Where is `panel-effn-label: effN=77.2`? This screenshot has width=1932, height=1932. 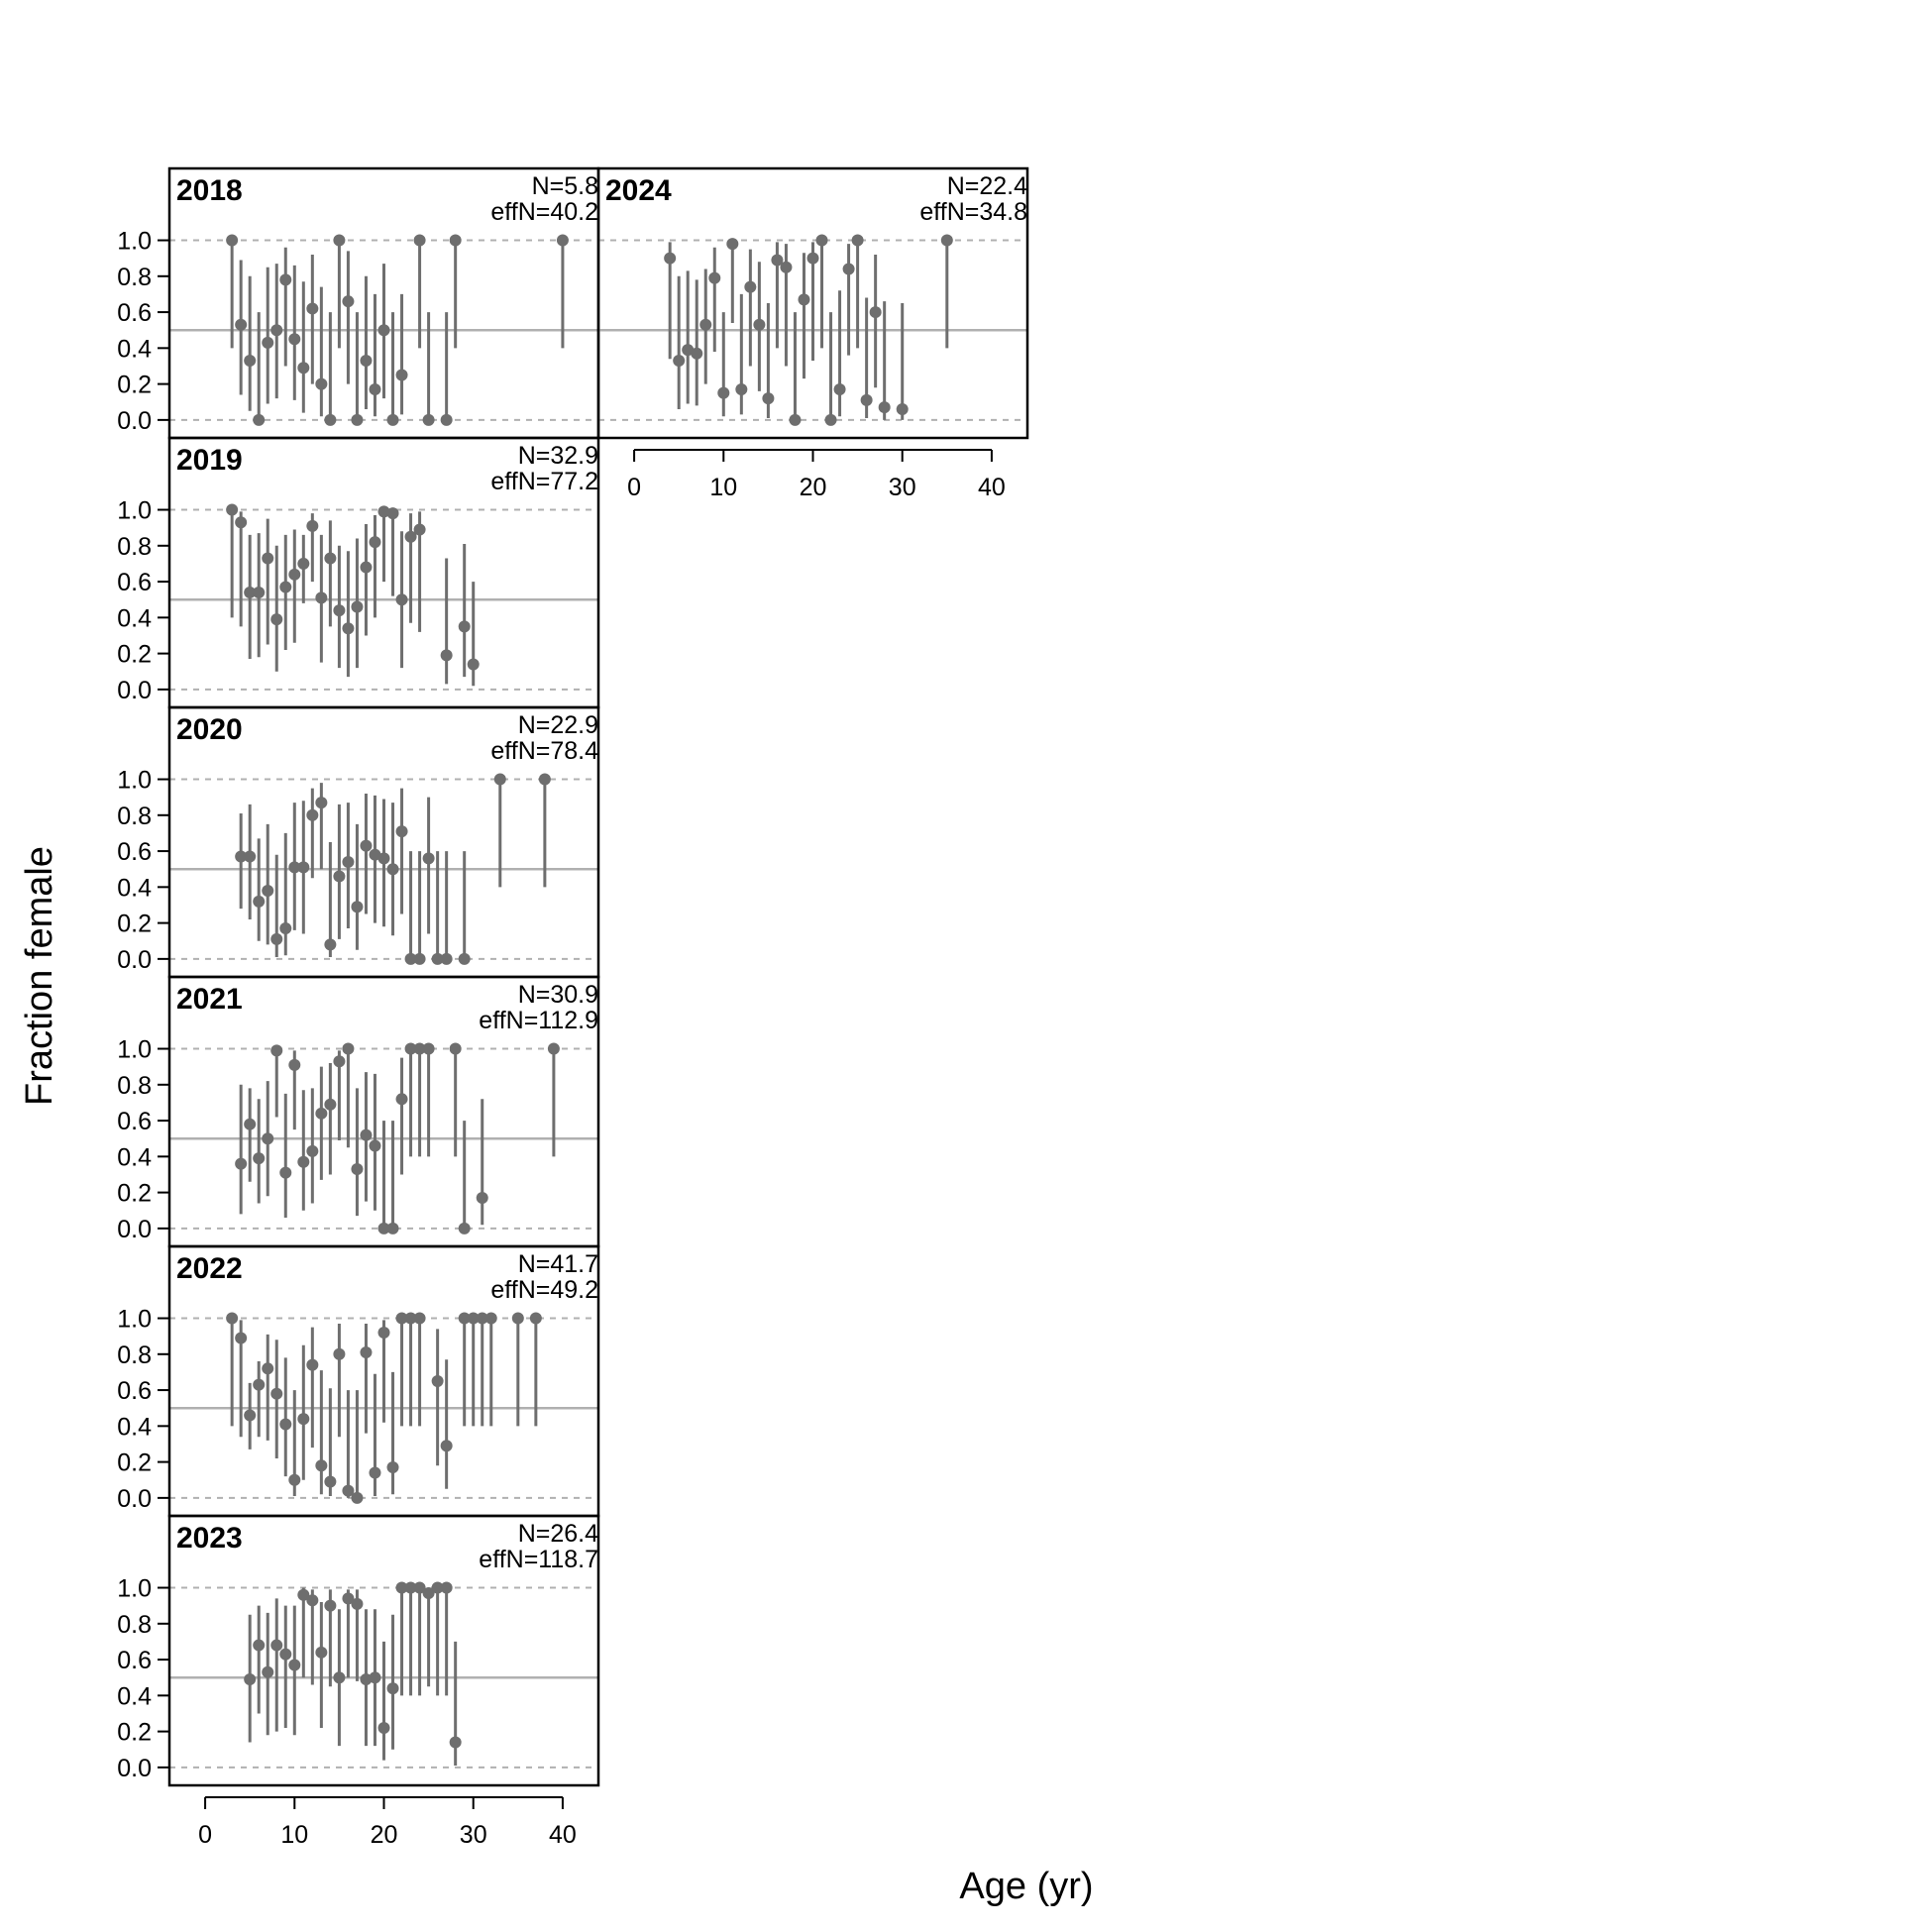 panel-effn-label: effN=77.2 is located at coordinates (544, 481).